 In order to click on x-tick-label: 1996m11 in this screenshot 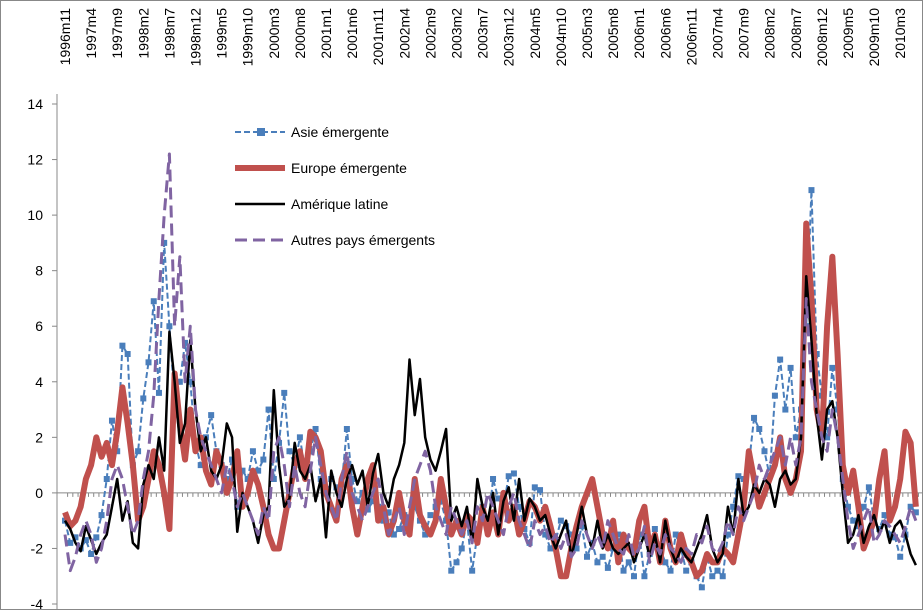, I will do `click(65, 37)`.